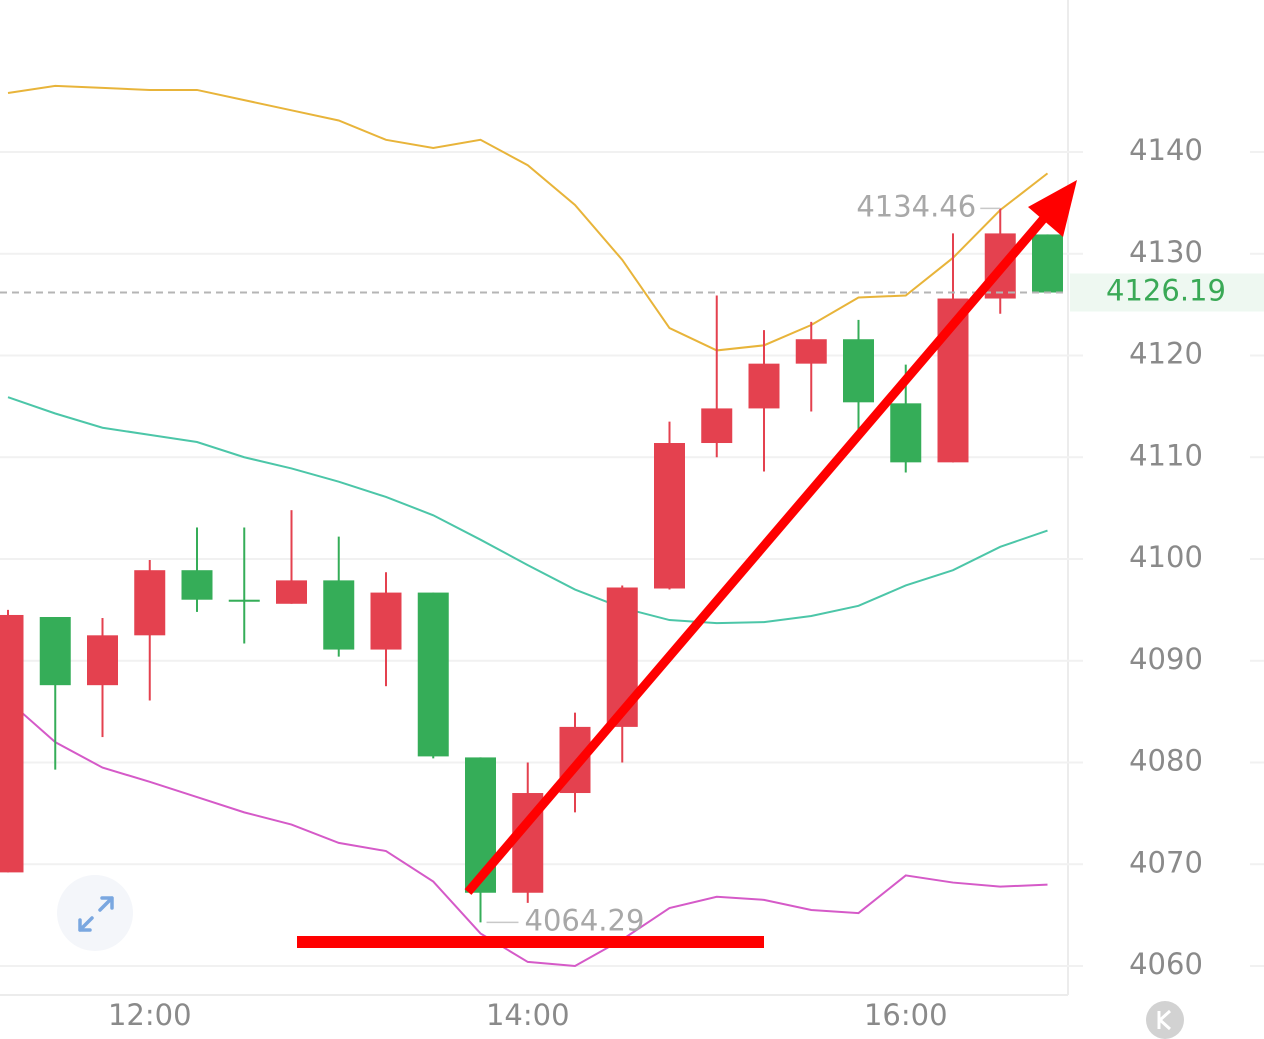  What do you see at coordinates (1166, 557) in the screenshot?
I see `y-tick-label: 4100` at bounding box center [1166, 557].